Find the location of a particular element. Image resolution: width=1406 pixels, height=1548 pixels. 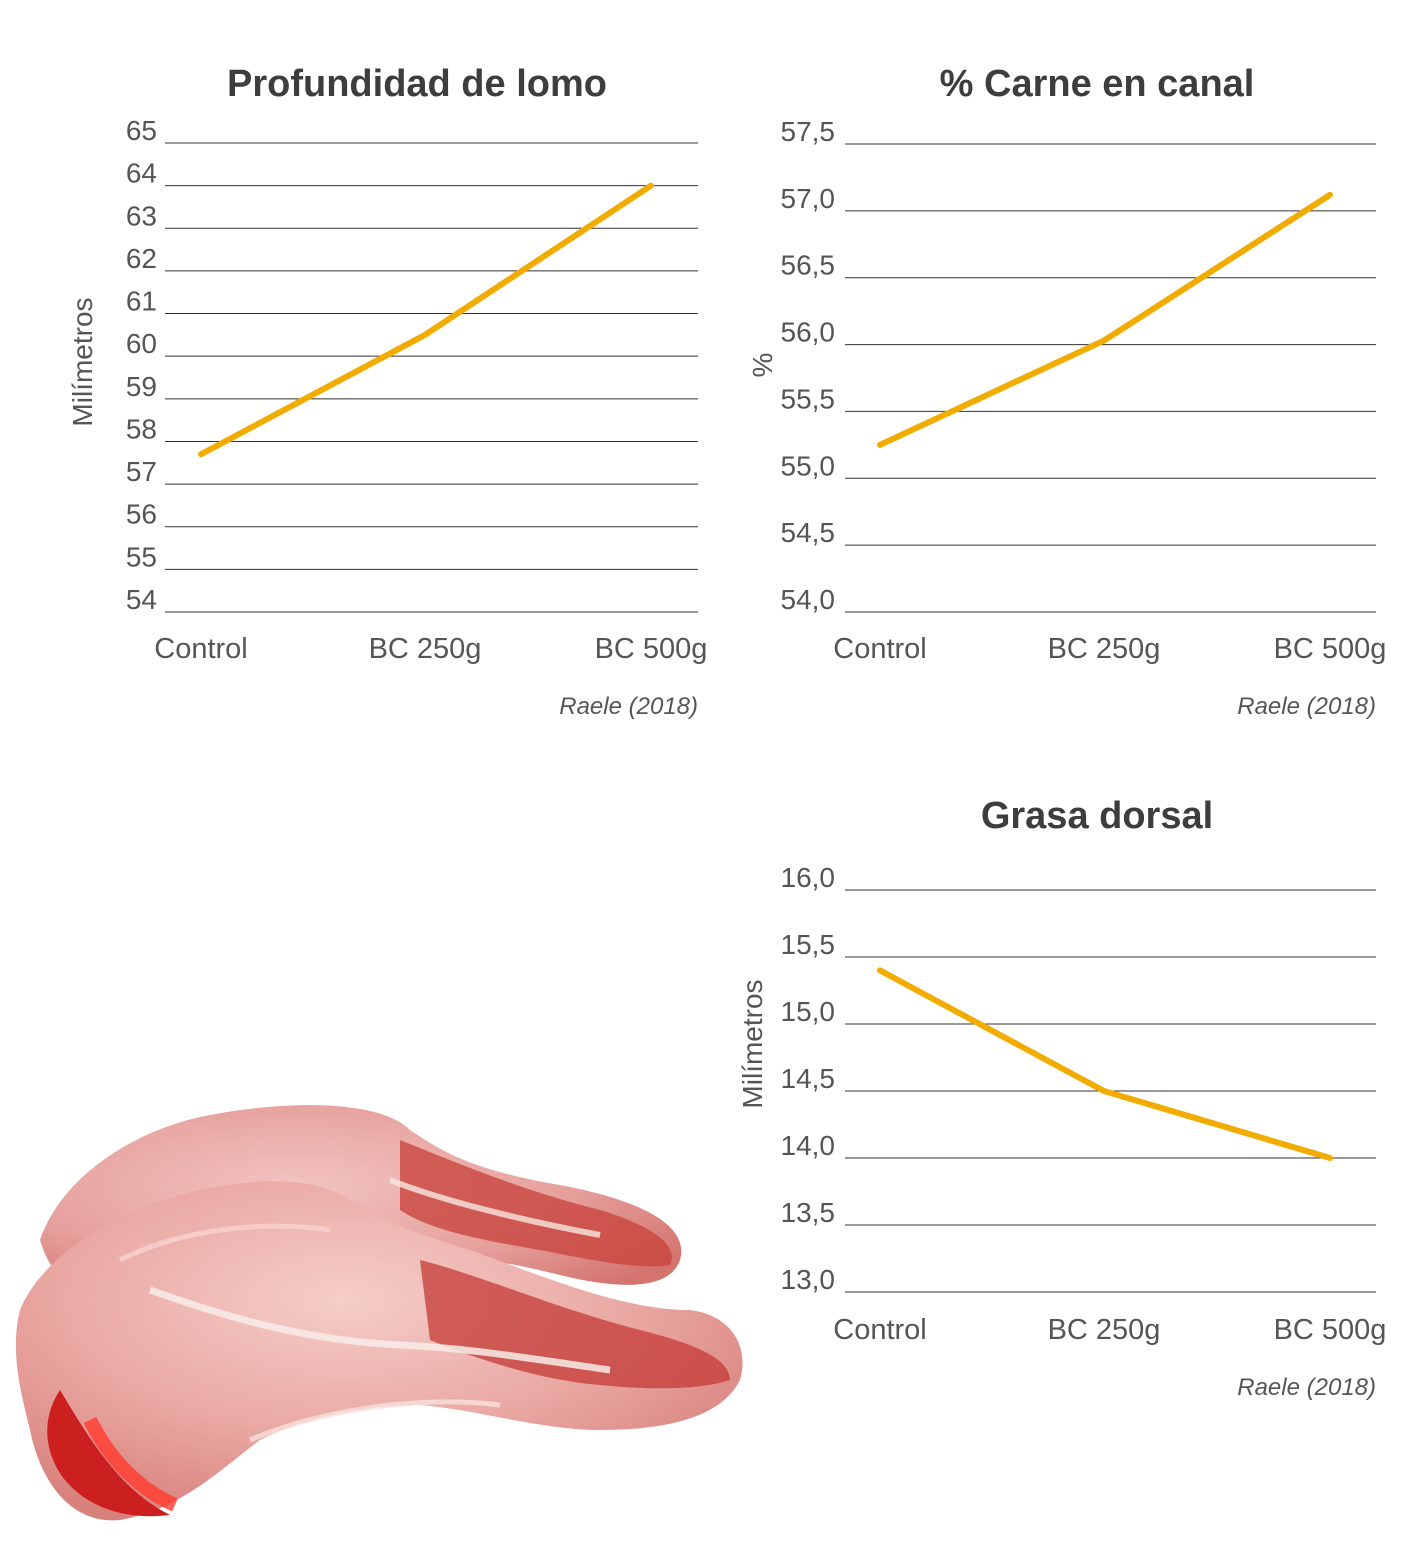

y-tick-label: 57 is located at coordinates (141, 471).